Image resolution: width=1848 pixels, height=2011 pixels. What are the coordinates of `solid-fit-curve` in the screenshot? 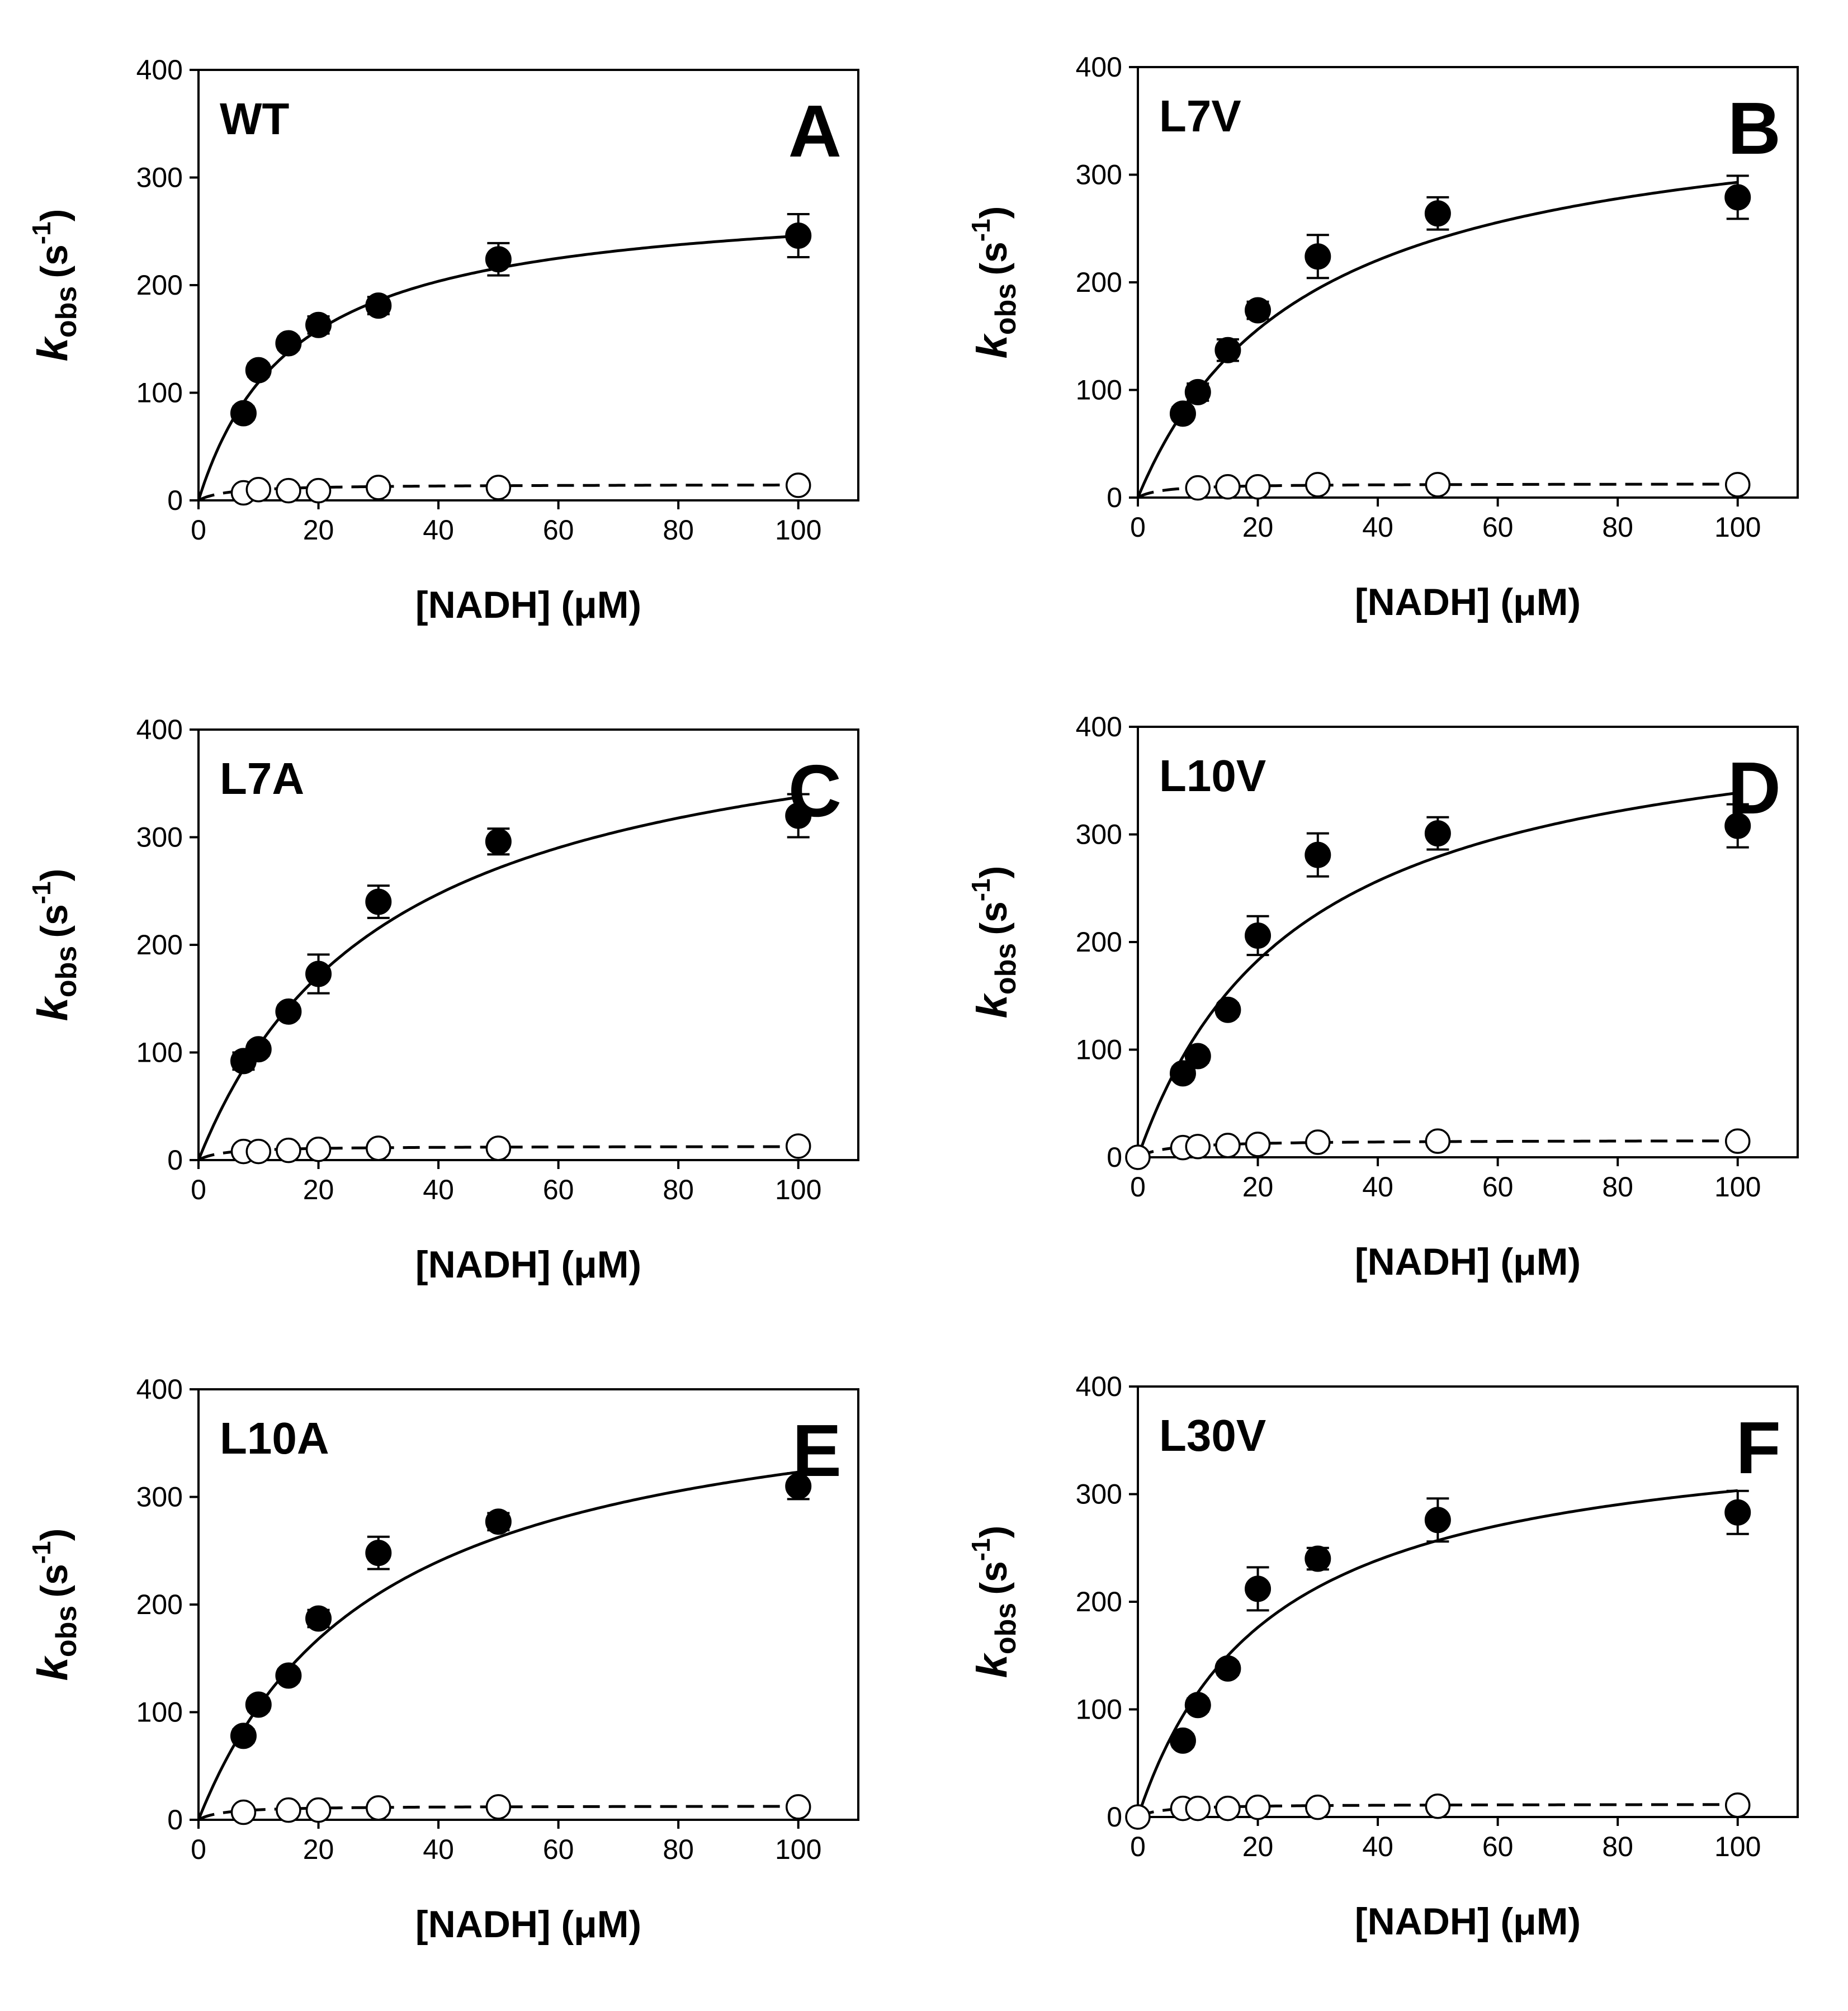 It's located at (498, 978).